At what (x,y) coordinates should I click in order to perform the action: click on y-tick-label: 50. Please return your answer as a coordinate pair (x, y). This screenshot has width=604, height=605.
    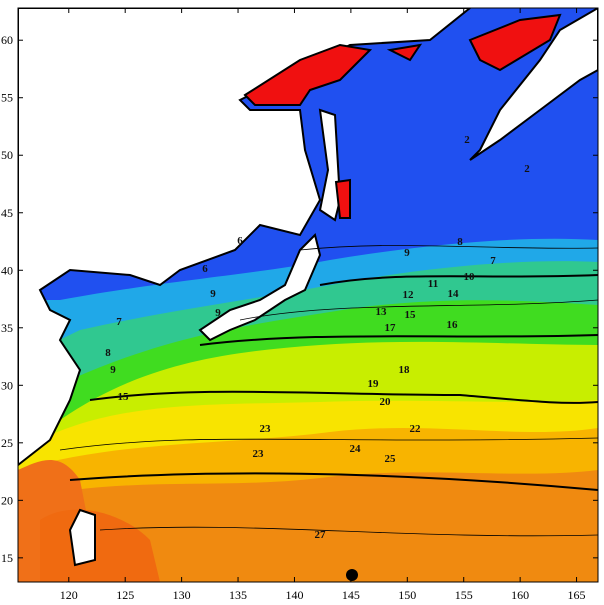
    Looking at the image, I should click on (7, 155).